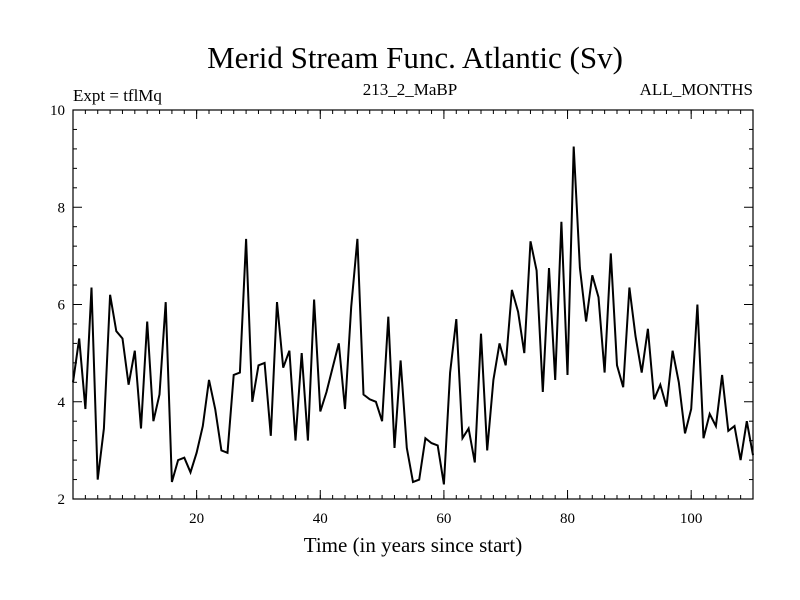 The width and height of the screenshot is (800, 600). I want to click on y-tick-label: 10, so click(57, 111).